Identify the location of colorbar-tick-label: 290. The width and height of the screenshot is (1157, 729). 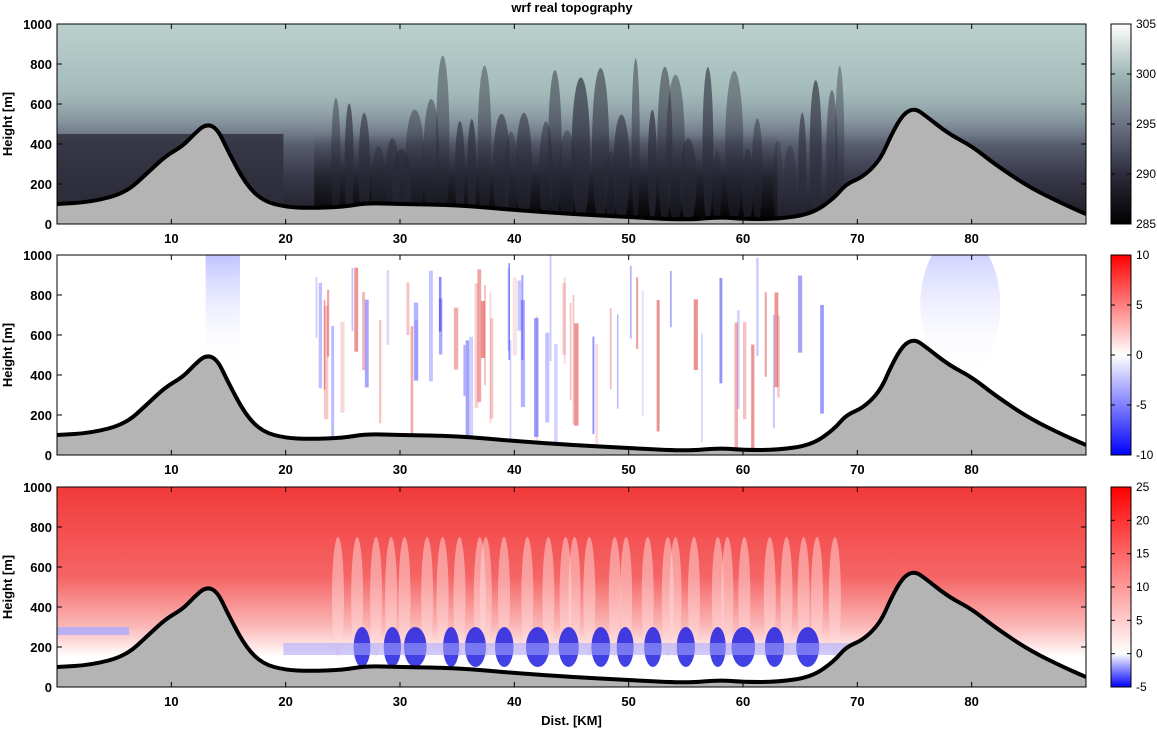
(1146, 174).